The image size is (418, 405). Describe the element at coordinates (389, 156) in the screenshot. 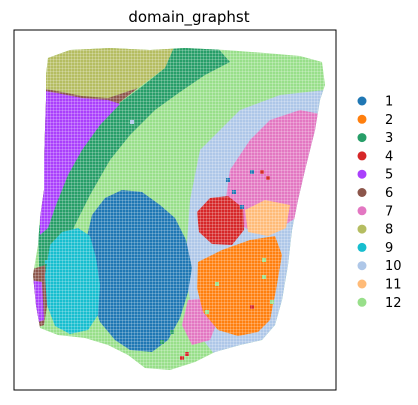

I see `legend-label-4: 4` at that location.